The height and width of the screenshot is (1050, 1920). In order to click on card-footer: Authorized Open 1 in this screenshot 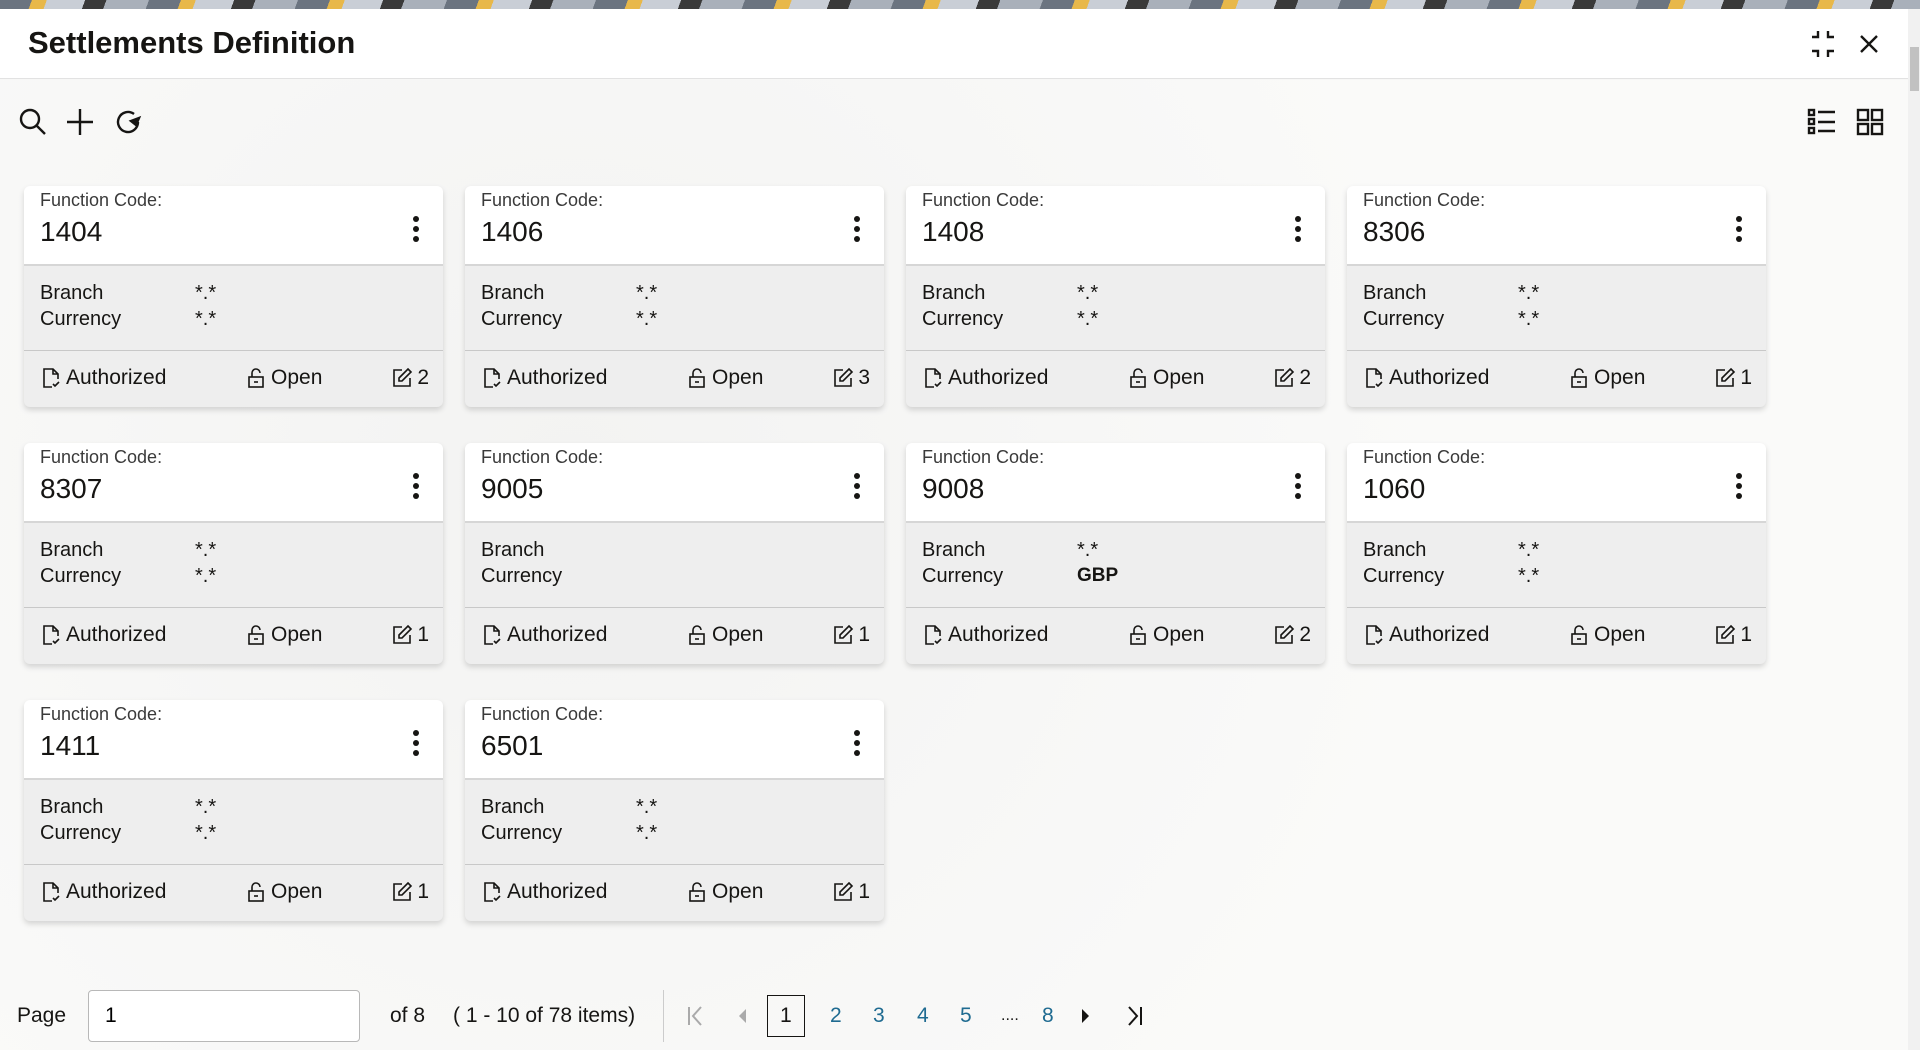, I will do `click(233, 635)`.